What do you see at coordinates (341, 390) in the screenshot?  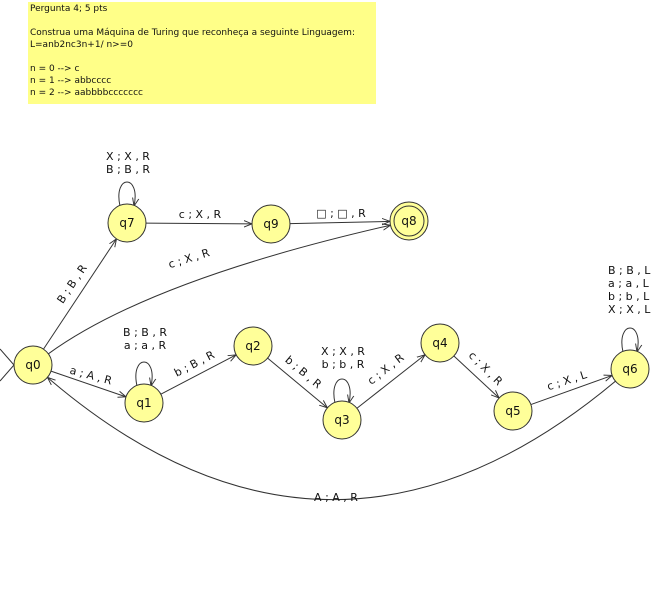 I see `transition-q3-q3` at bounding box center [341, 390].